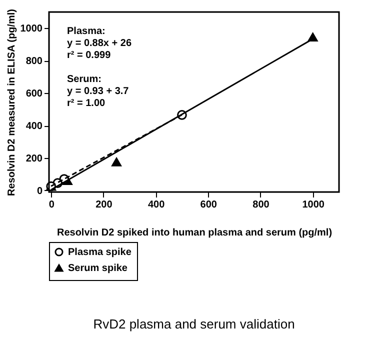 The height and width of the screenshot is (350, 365). What do you see at coordinates (98, 91) in the screenshot?
I see `annotation: Serum: y = 0.93 + 3.7 r² = 1.00` at bounding box center [98, 91].